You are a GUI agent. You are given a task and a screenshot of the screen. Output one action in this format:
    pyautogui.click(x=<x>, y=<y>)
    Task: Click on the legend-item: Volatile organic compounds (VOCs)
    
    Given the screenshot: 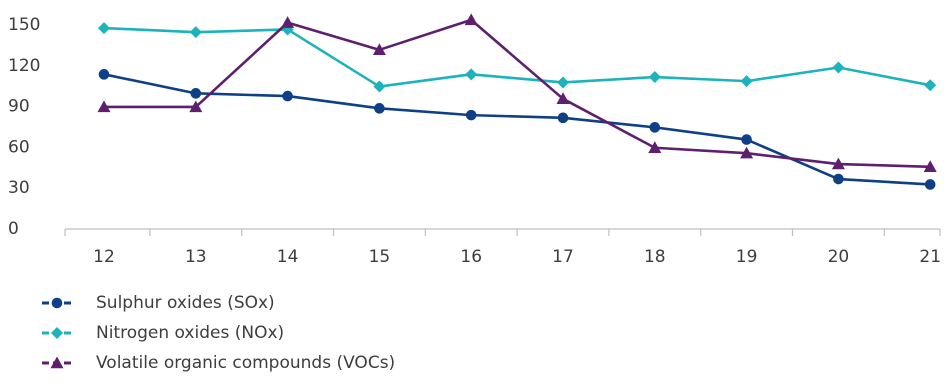 What is the action you would take?
    pyautogui.click(x=217, y=363)
    